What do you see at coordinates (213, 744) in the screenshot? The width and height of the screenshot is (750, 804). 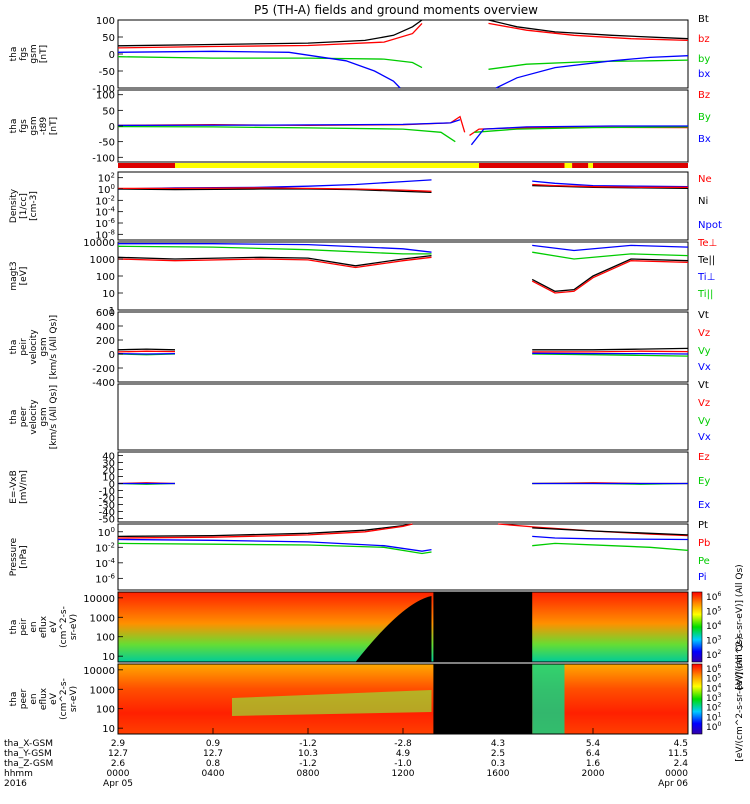 I see `x-axis-value: 0.9` at bounding box center [213, 744].